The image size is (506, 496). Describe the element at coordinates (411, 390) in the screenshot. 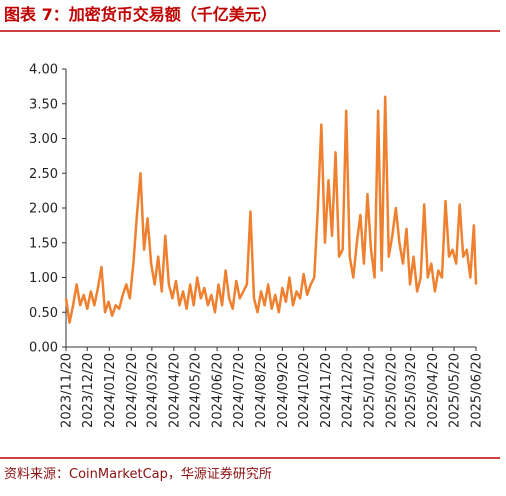

I see `x-tick-label: 2025/03/20` at that location.